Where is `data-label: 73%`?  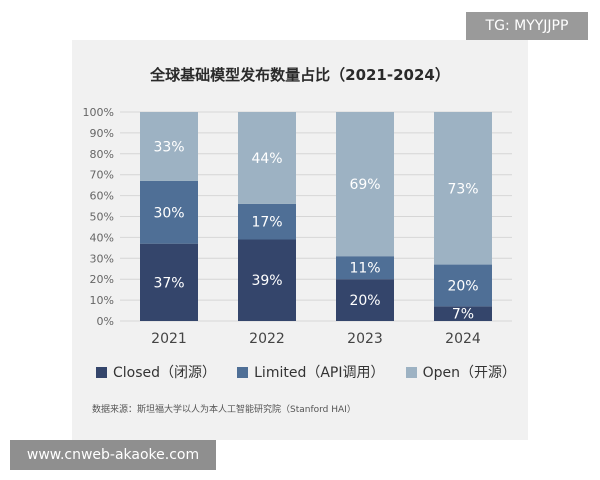 data-label: 73% is located at coordinates (462, 189).